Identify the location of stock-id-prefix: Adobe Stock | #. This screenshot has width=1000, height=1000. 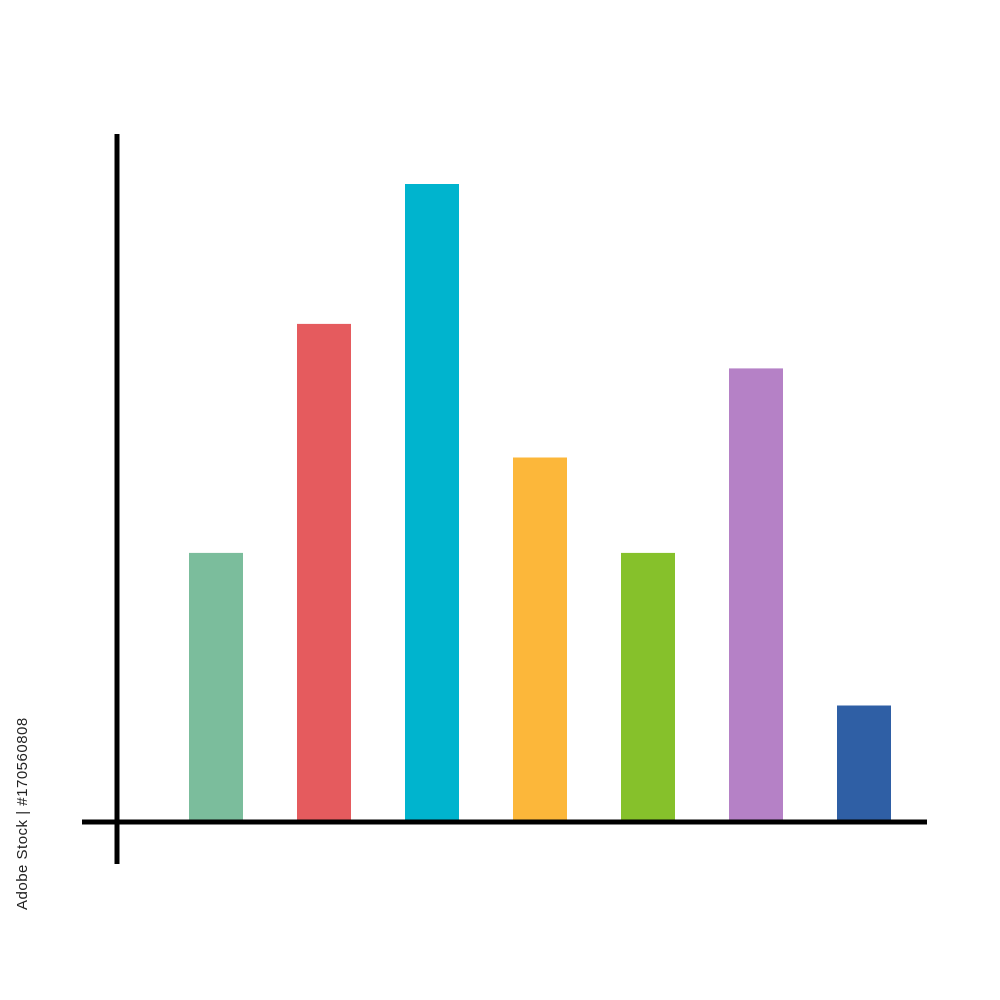
(22, 853).